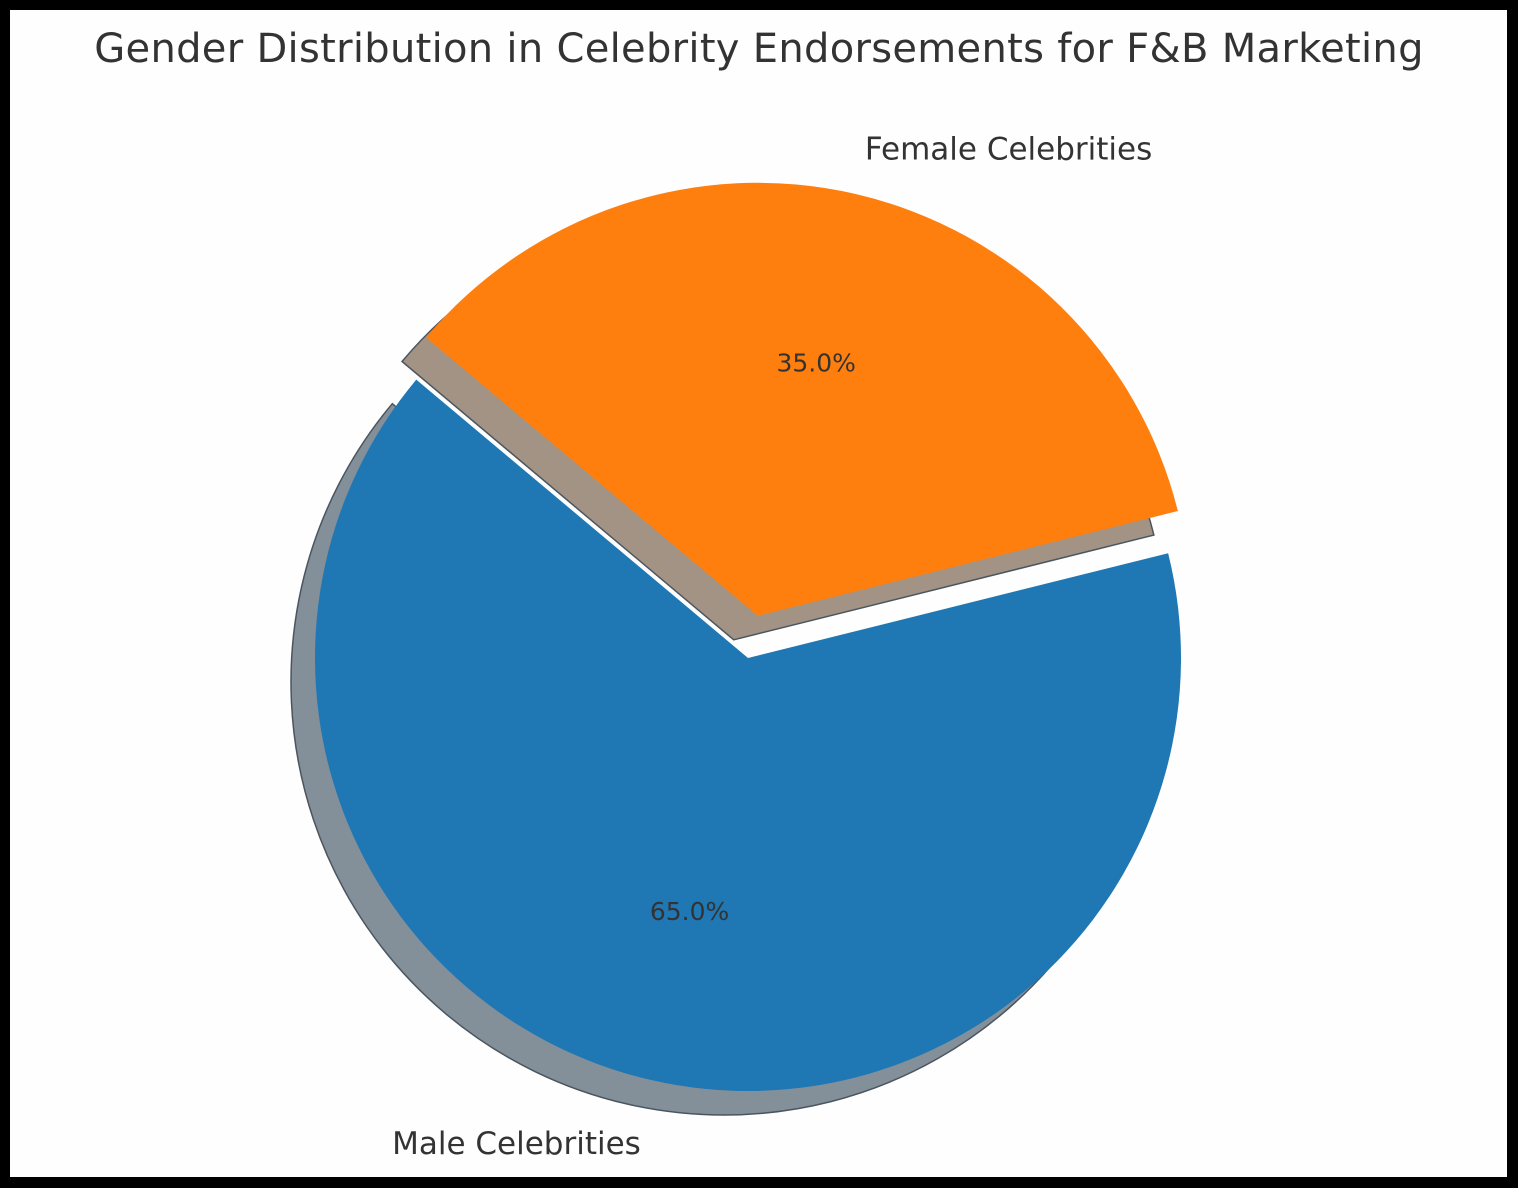 The image size is (1518, 1188). Describe the element at coordinates (516, 1144) in the screenshot. I see `slice-category-label: Male Celebrities` at that location.